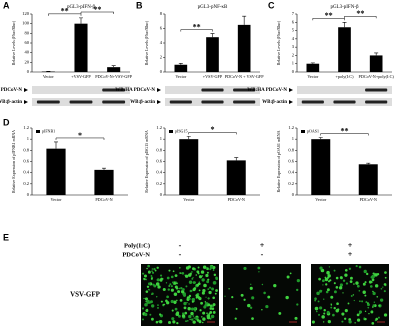  Describe the element at coordinates (65, 14) in the screenshot. I see `significance-bracket` at that location.